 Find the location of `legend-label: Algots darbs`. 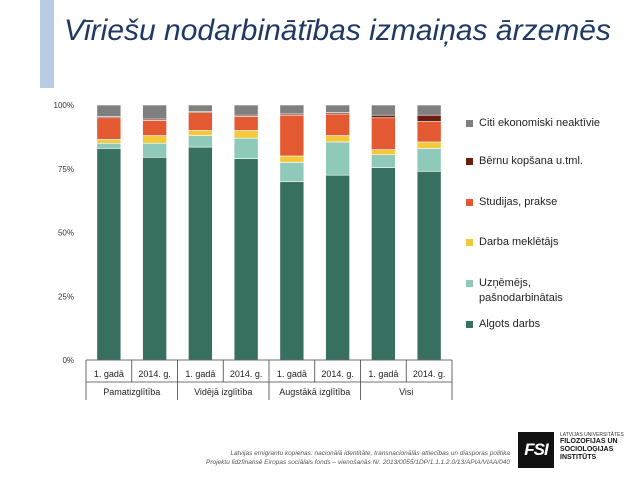

legend-label: Algots darbs is located at coordinates (510, 324).